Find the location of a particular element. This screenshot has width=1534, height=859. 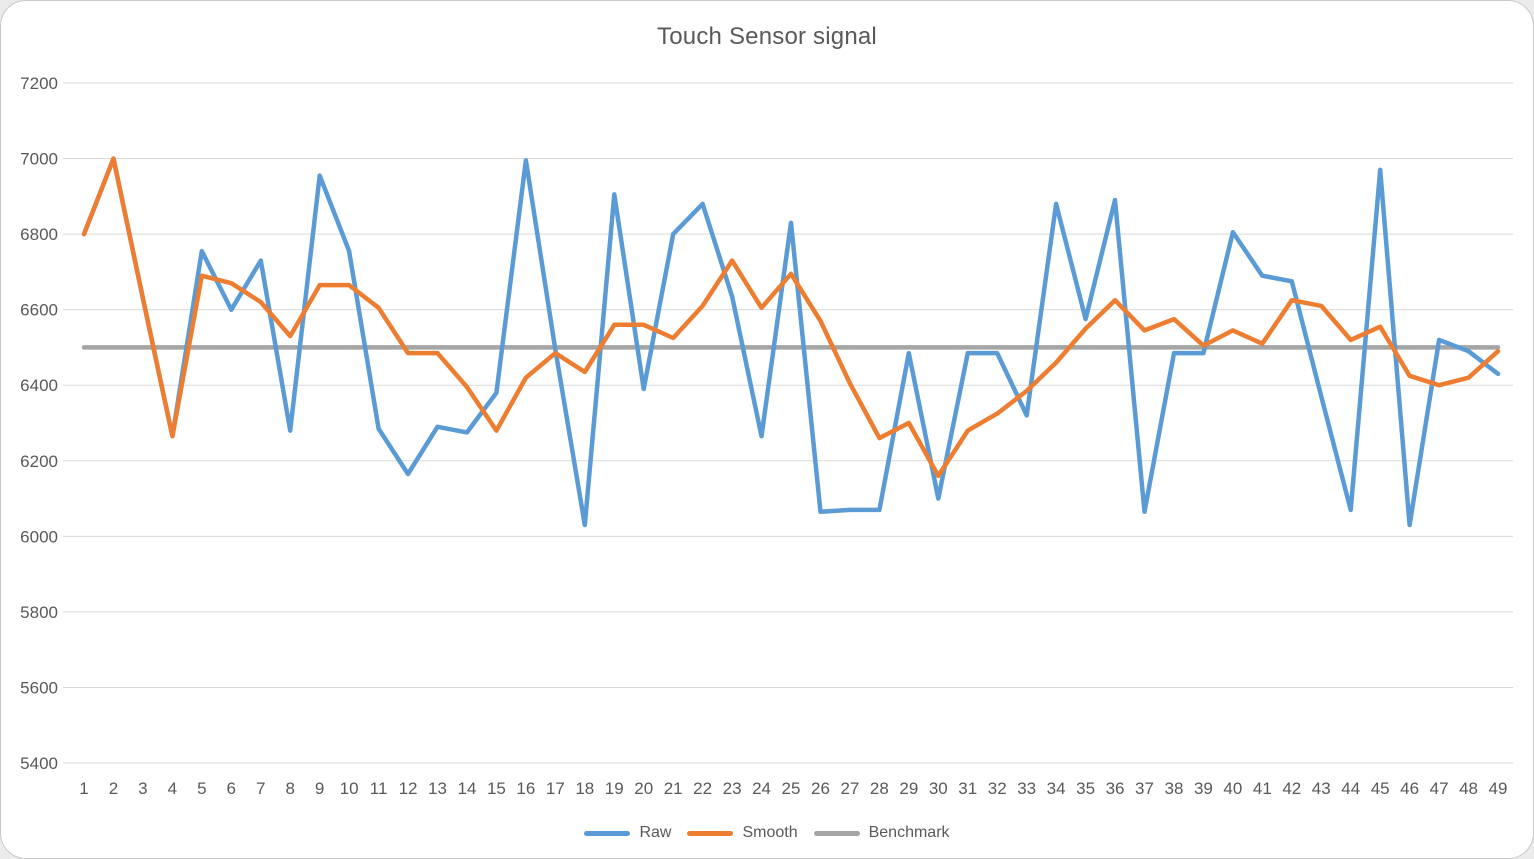

x-tick-label-32: 32 is located at coordinates (997, 788).